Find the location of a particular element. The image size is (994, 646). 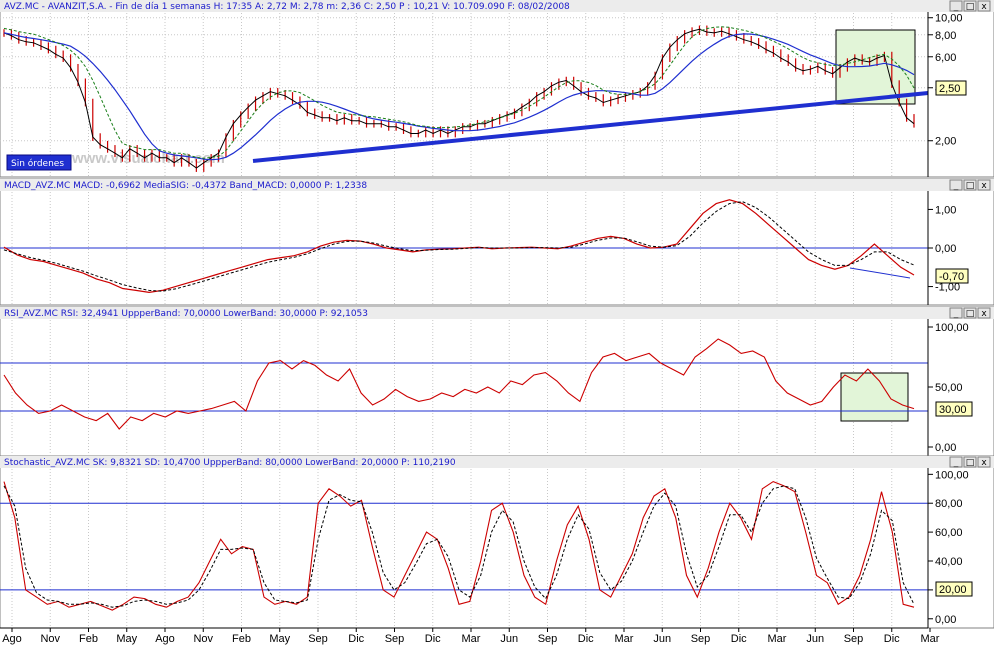

y-tick-label: -1,00 is located at coordinates (947, 288).